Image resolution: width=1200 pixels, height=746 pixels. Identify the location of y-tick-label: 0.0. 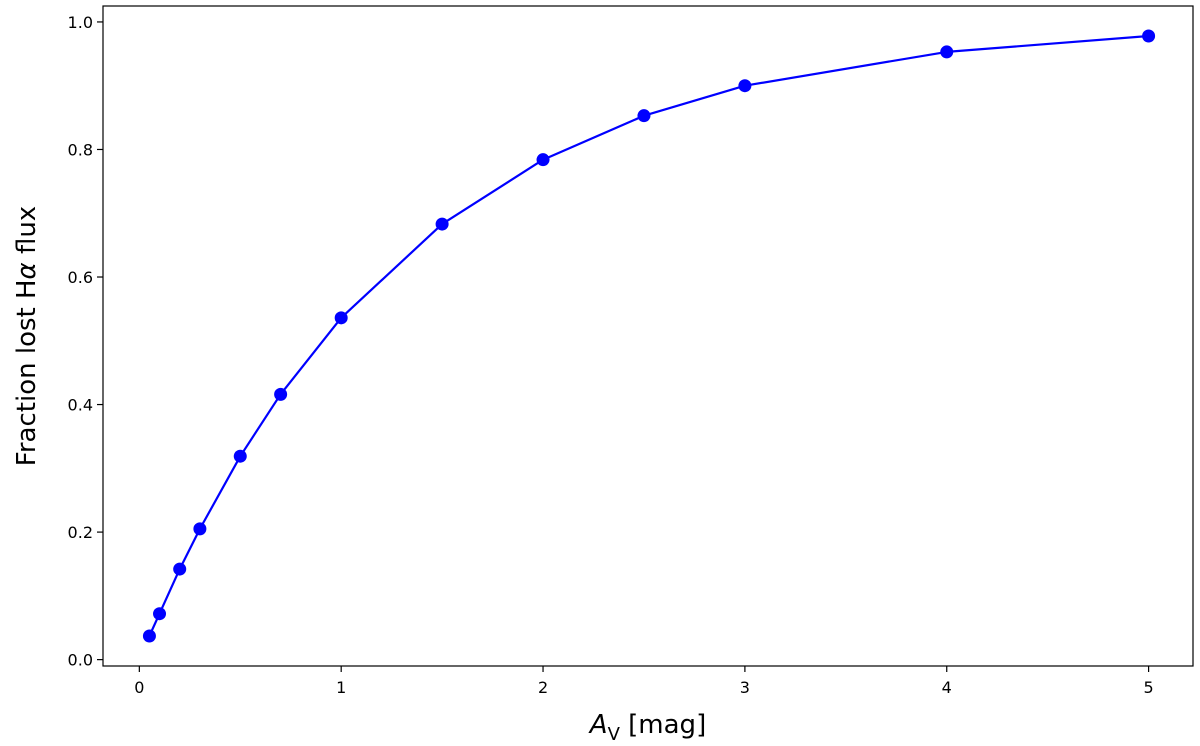
(80, 660).